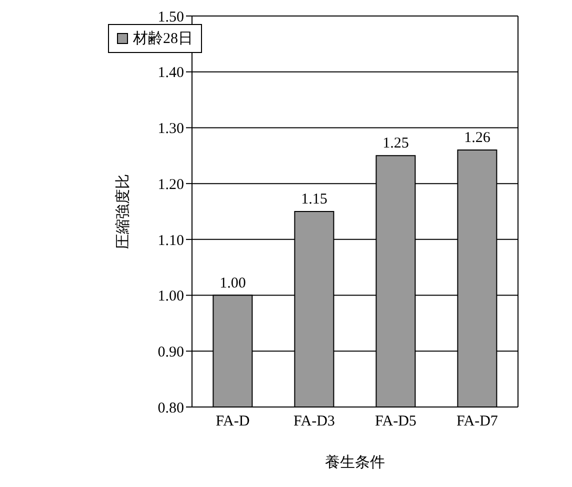  What do you see at coordinates (171, 352) in the screenshot?
I see `y-tick-label: 0.90` at bounding box center [171, 352].